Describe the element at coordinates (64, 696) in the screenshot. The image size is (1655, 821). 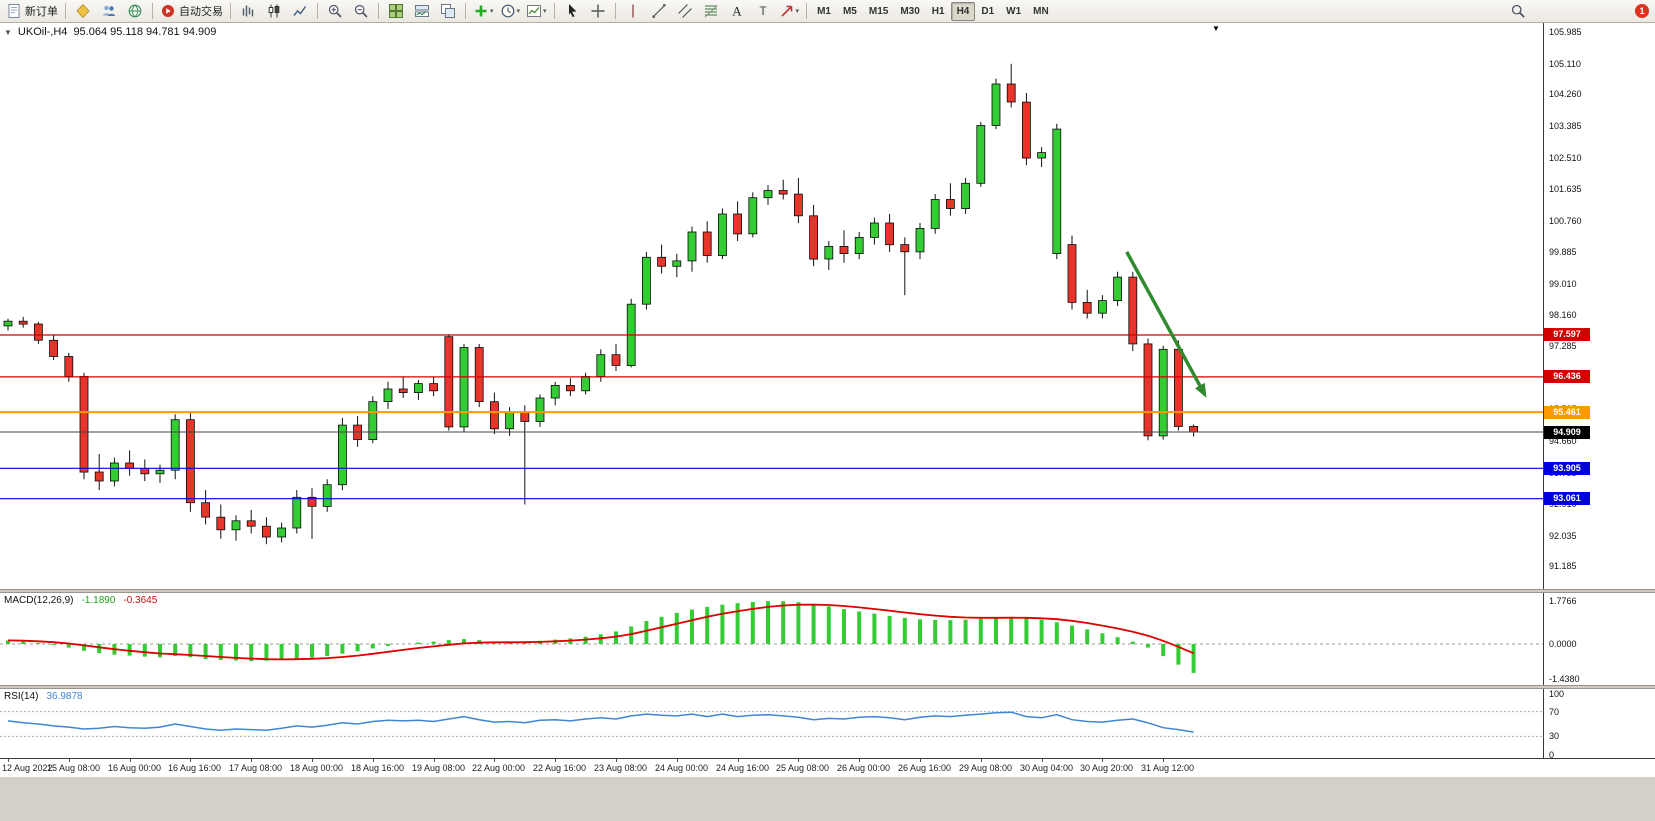
I see `rsi-value: 36.9878` at that location.